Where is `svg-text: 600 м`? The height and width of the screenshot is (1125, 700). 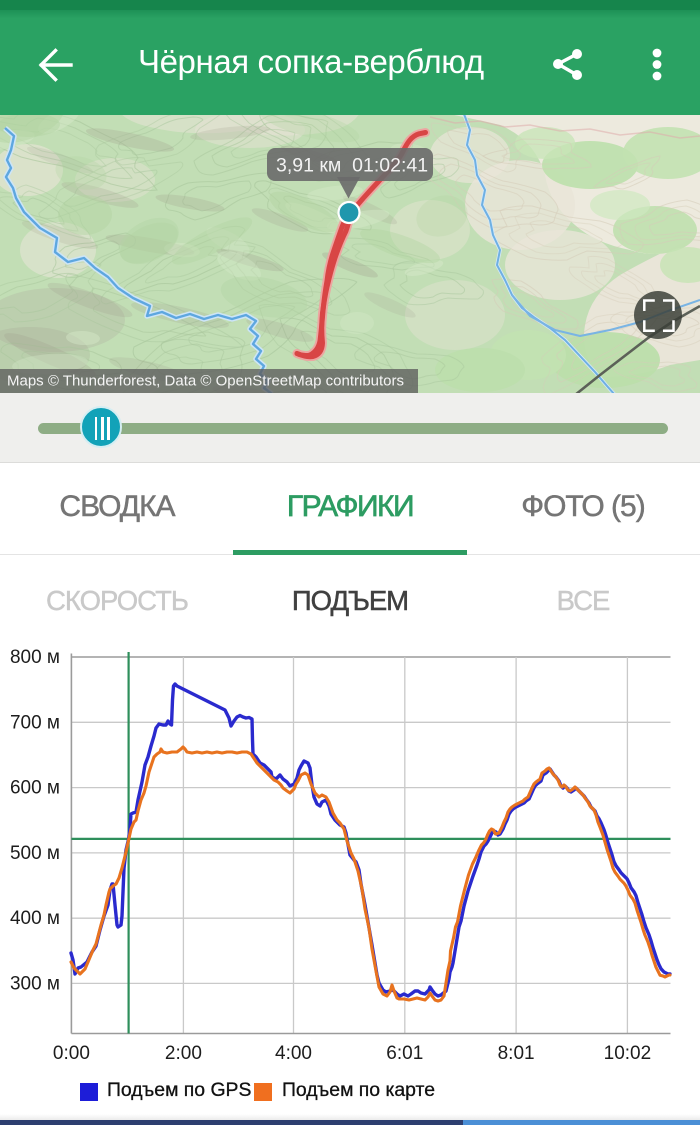 svg-text: 600 м is located at coordinates (35, 788).